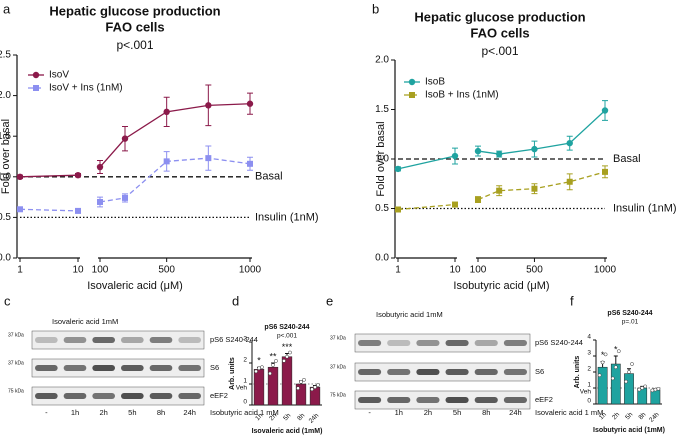  What do you see at coordinates (273, 356) in the screenshot?
I see `significance: **` at bounding box center [273, 356].